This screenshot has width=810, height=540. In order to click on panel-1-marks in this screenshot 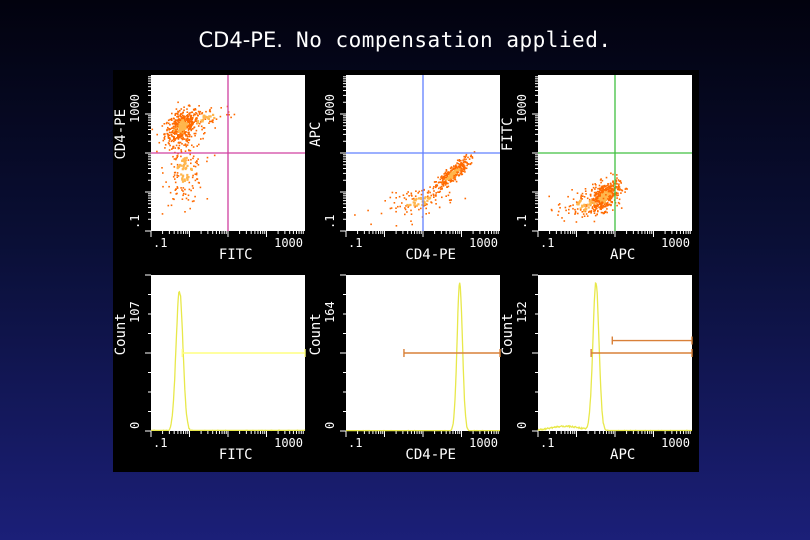, I will do `click(193, 158)`.